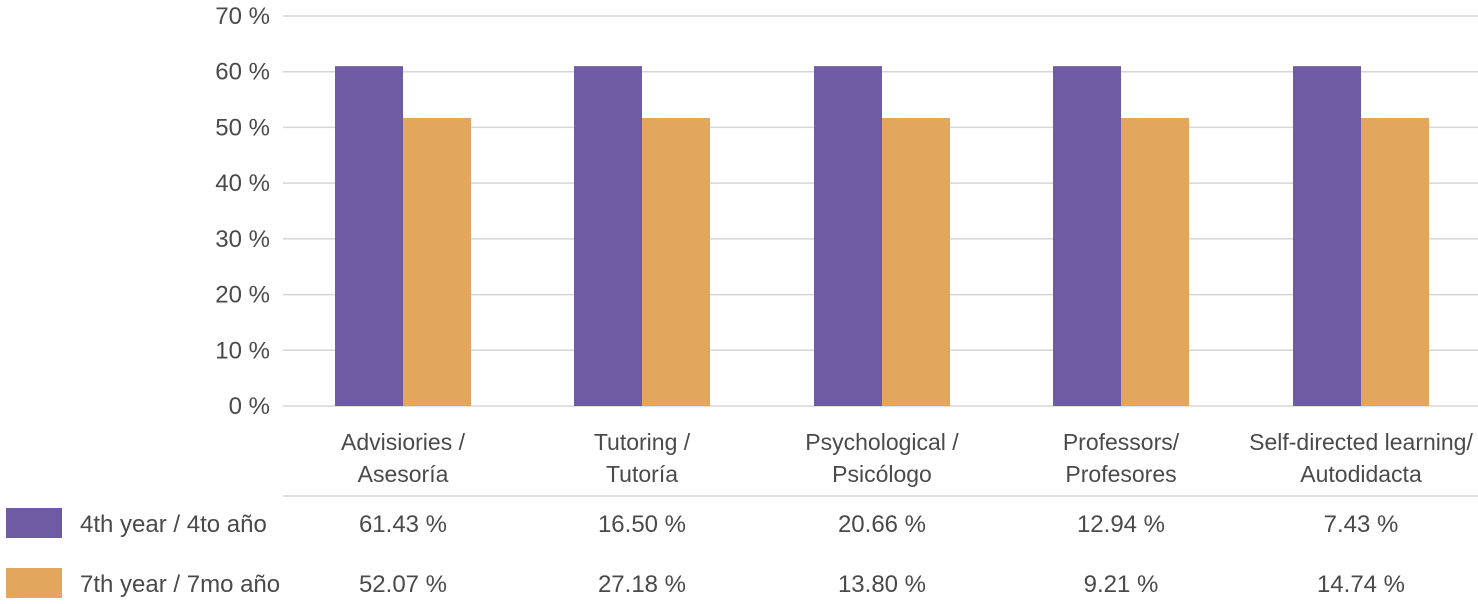 This screenshot has height=604, width=1478. What do you see at coordinates (242, 16) in the screenshot?
I see `y-tick-label: 70 %` at bounding box center [242, 16].